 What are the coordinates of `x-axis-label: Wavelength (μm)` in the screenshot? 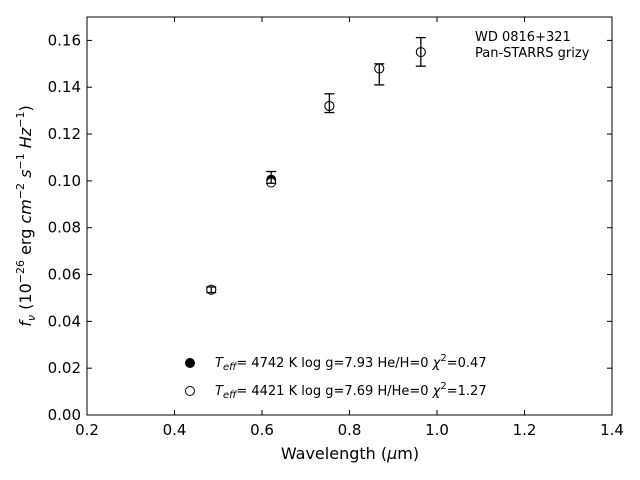 It's located at (350, 453).